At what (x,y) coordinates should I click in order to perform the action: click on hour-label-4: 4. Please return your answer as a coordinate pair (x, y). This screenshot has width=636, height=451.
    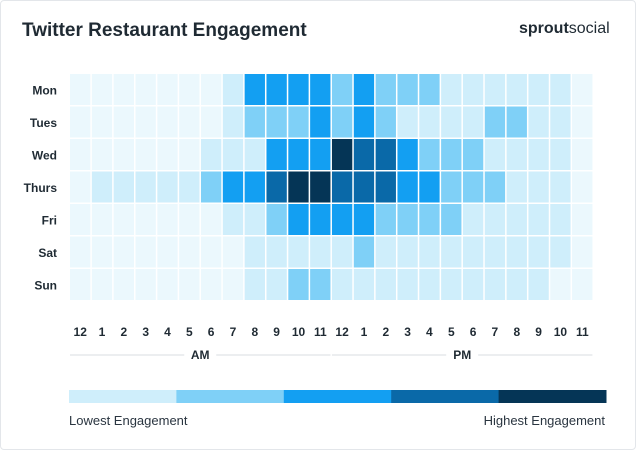
    Looking at the image, I should click on (167, 332).